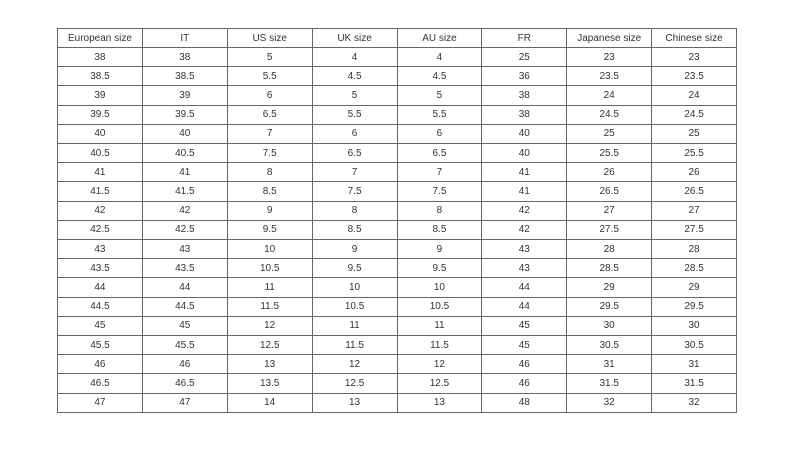 This screenshot has width=794, height=472. I want to click on table-cell: 44.5, so click(184, 306).